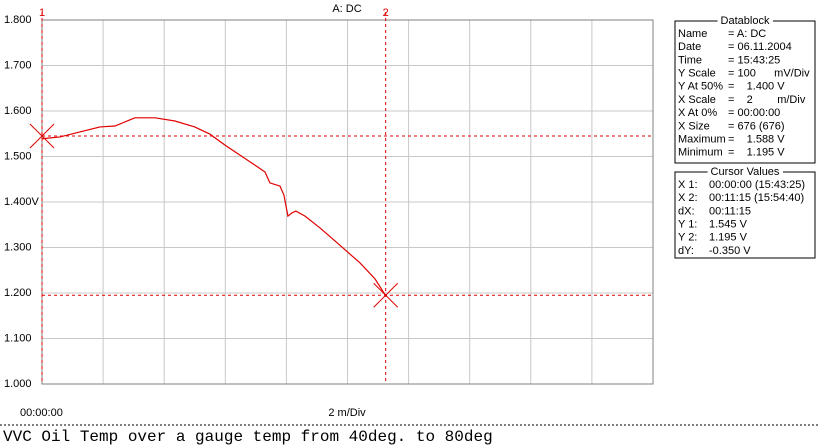  What do you see at coordinates (18, 20) in the screenshot?
I see `y-tick-label: 1.800` at bounding box center [18, 20].